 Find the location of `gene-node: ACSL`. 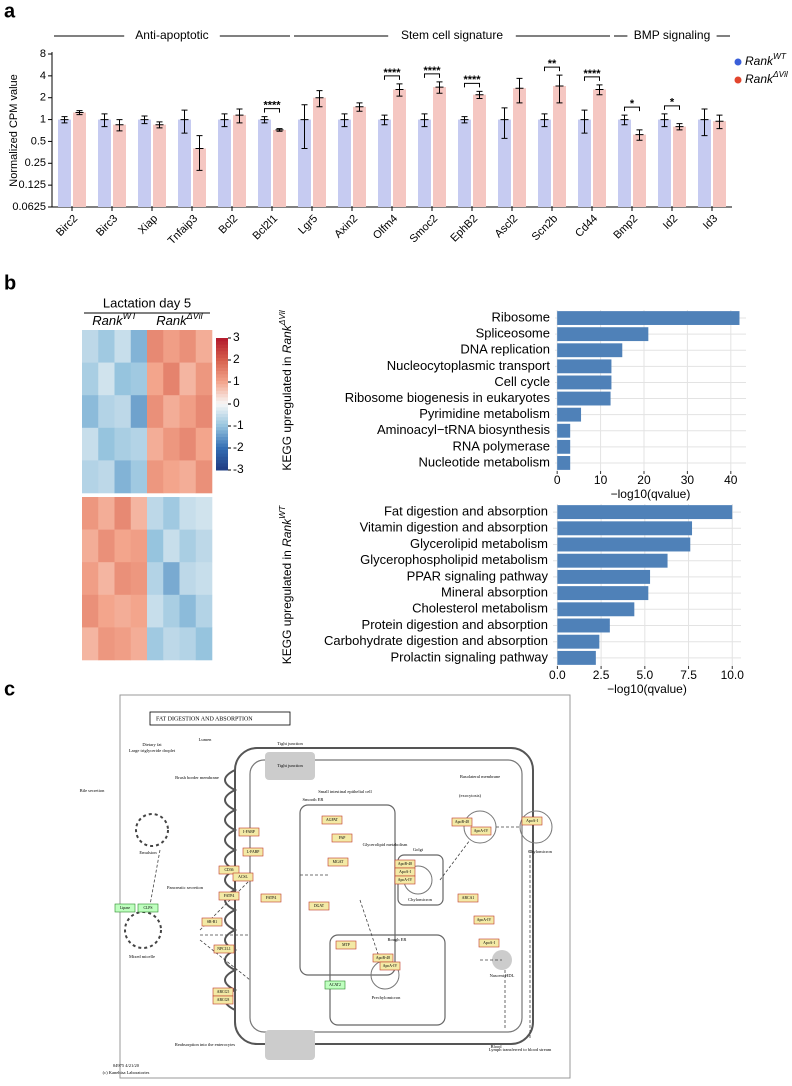

gene-node: ACSL is located at coordinates (243, 877).